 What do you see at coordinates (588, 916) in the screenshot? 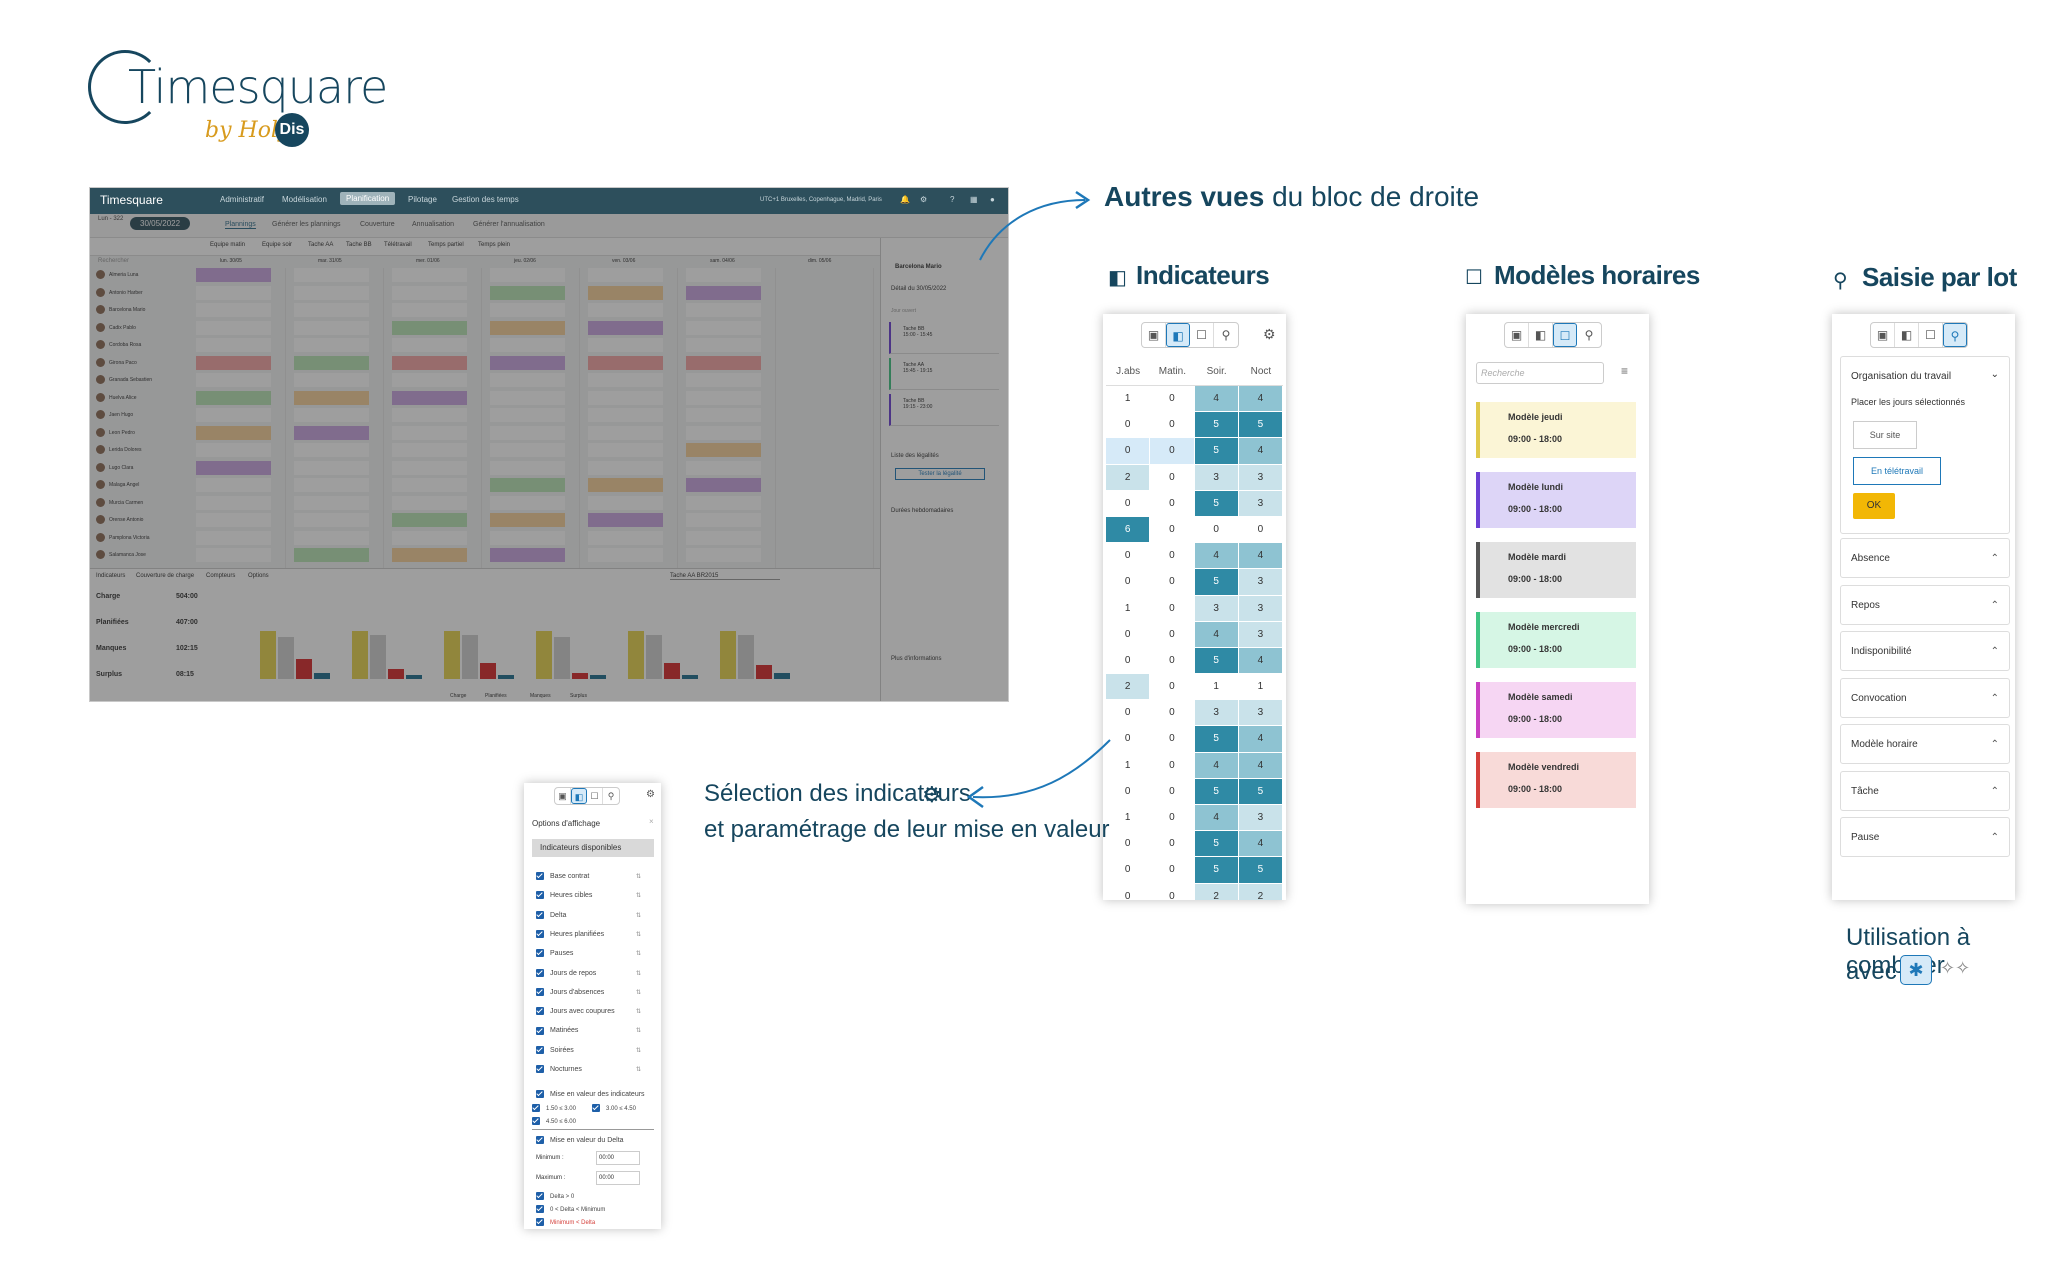
I see `option-item: Delta ⇅` at bounding box center [588, 916].